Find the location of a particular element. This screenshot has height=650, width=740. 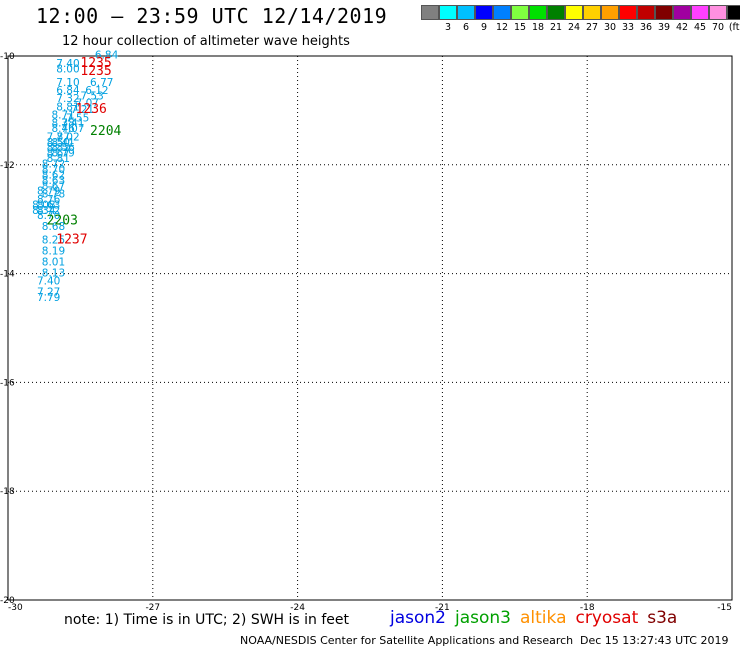

swh-value: 8.62 is located at coordinates (53, 175).